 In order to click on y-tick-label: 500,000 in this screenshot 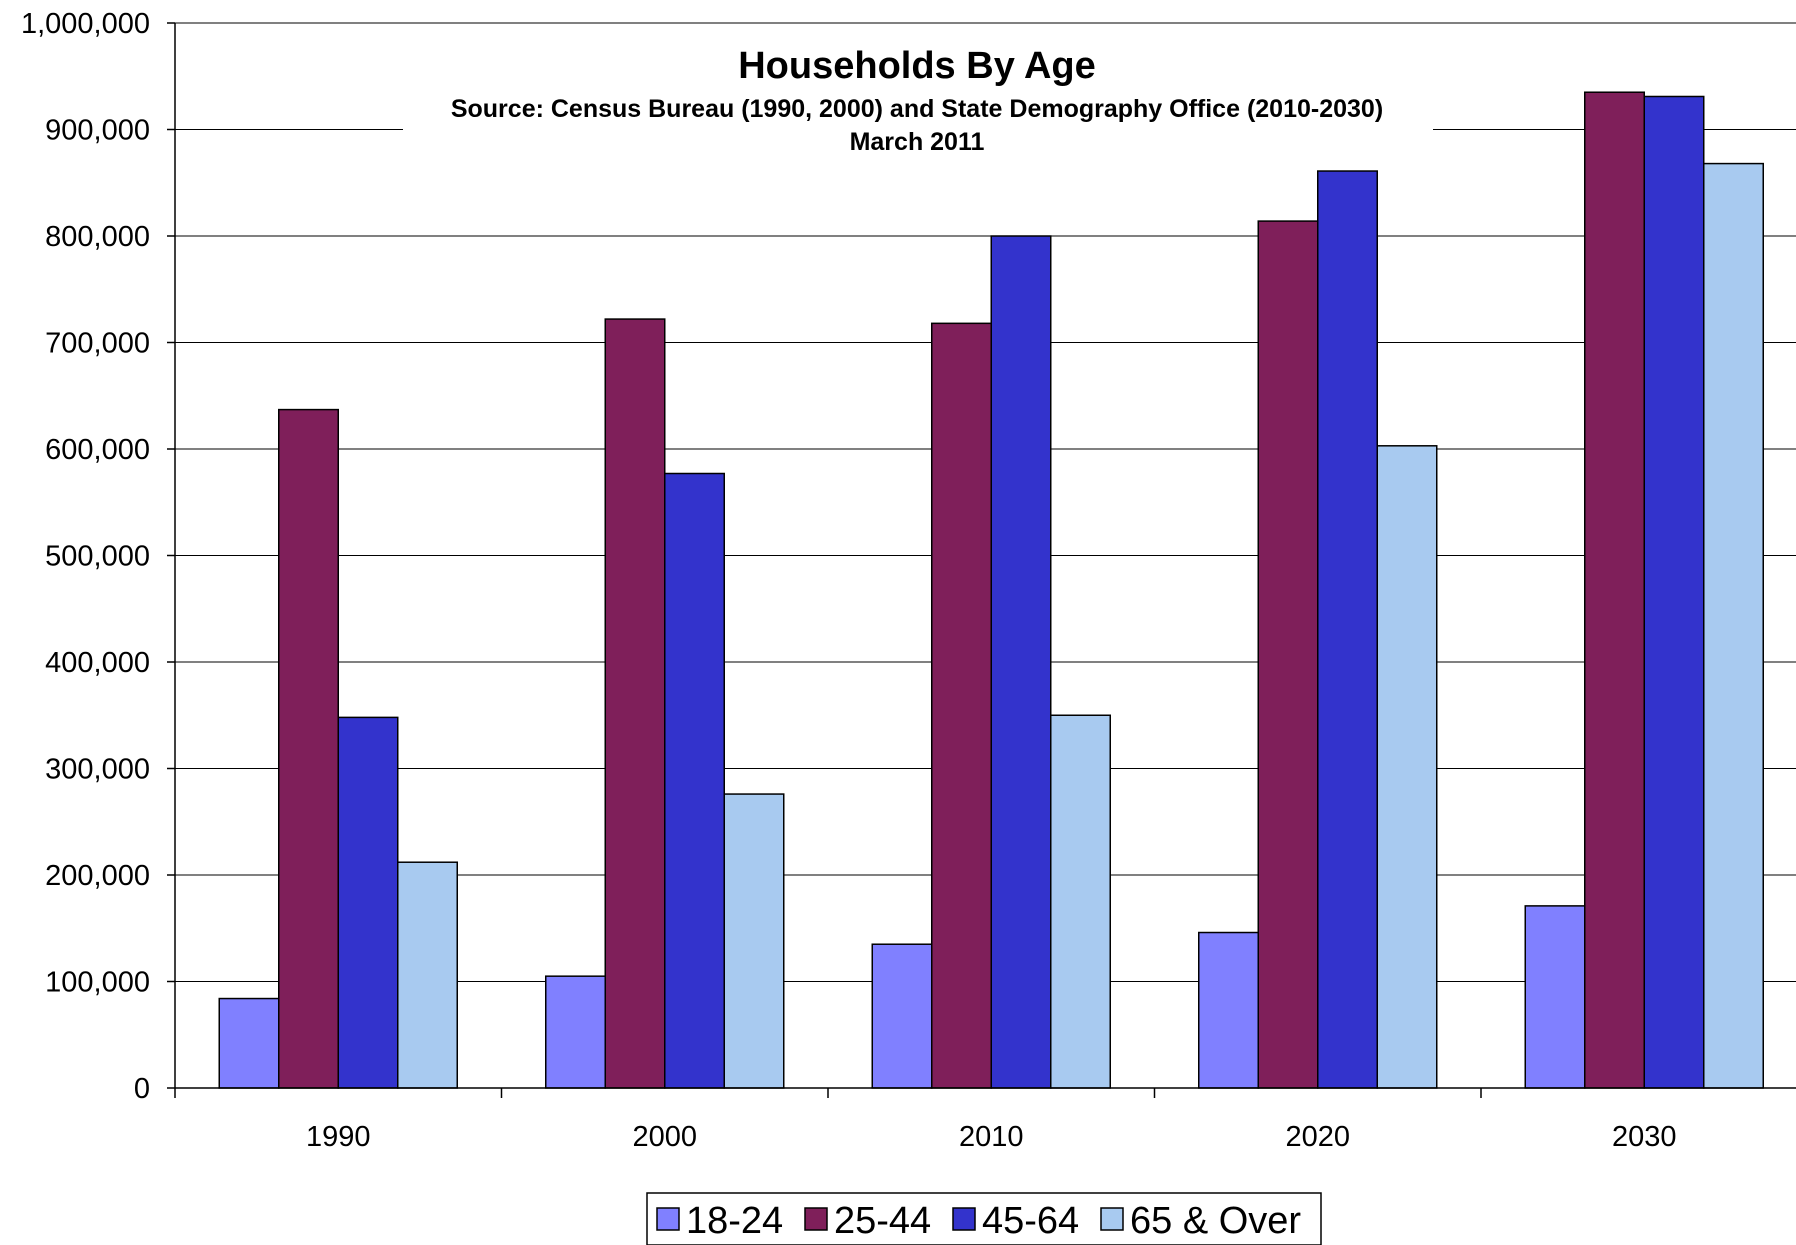, I will do `click(97, 557)`.